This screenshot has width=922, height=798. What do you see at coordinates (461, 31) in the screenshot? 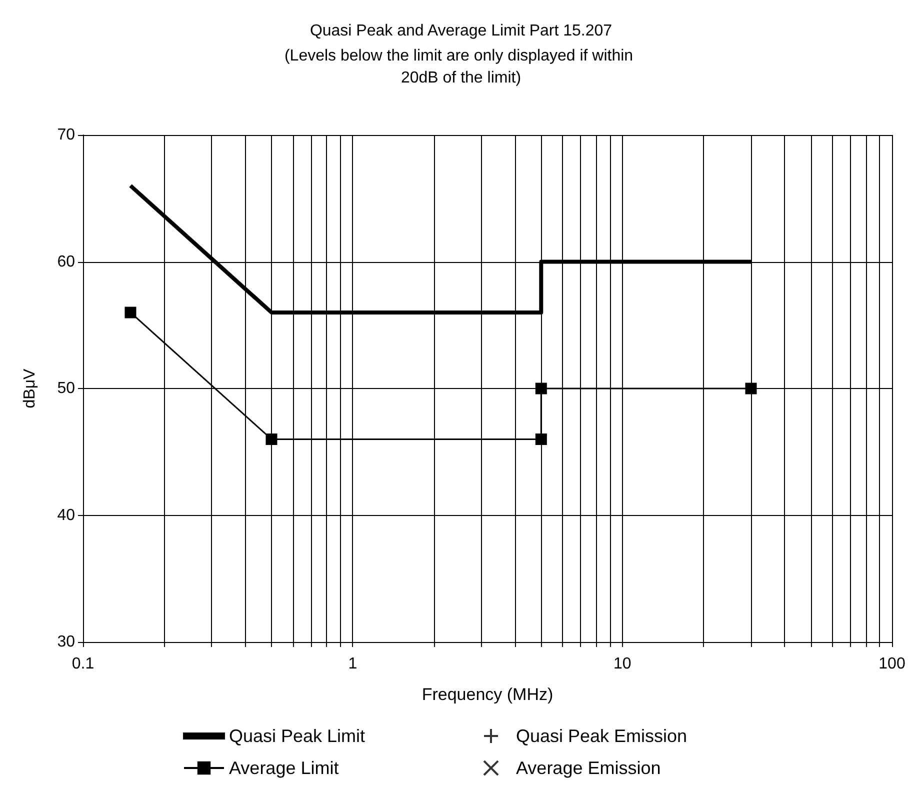
I see `chart-title: Quasi Peak and Average Limit Part 15.207` at bounding box center [461, 31].